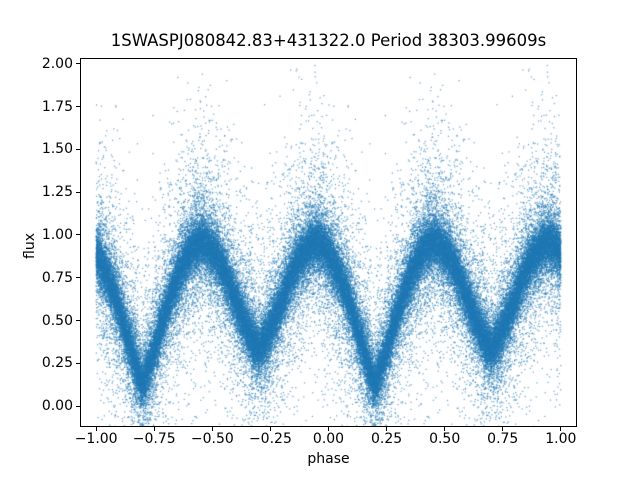 Image resolution: width=640 pixels, height=480 pixels. Describe the element at coordinates (96, 439) in the screenshot. I see `x-tick-label: −1.00` at that location.